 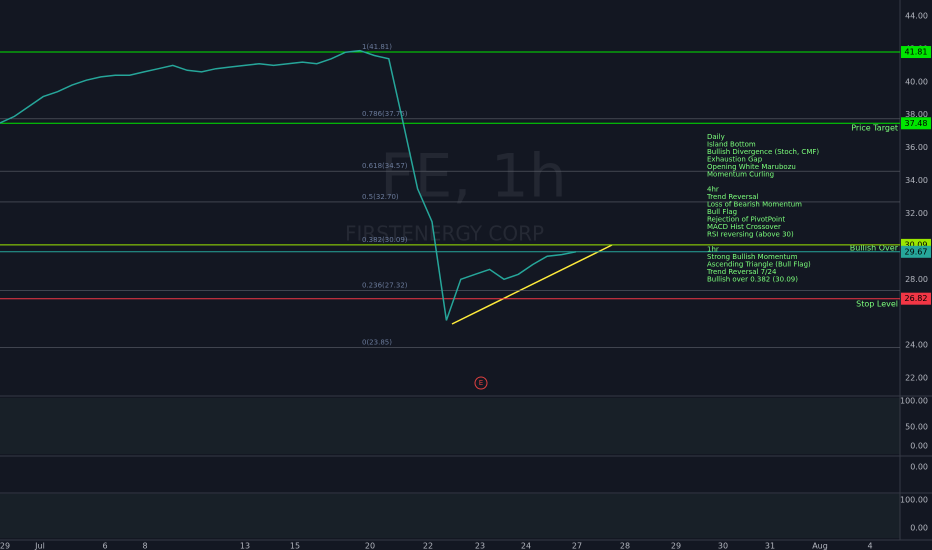 I want to click on x-tick-label: 23, so click(x=480, y=546).